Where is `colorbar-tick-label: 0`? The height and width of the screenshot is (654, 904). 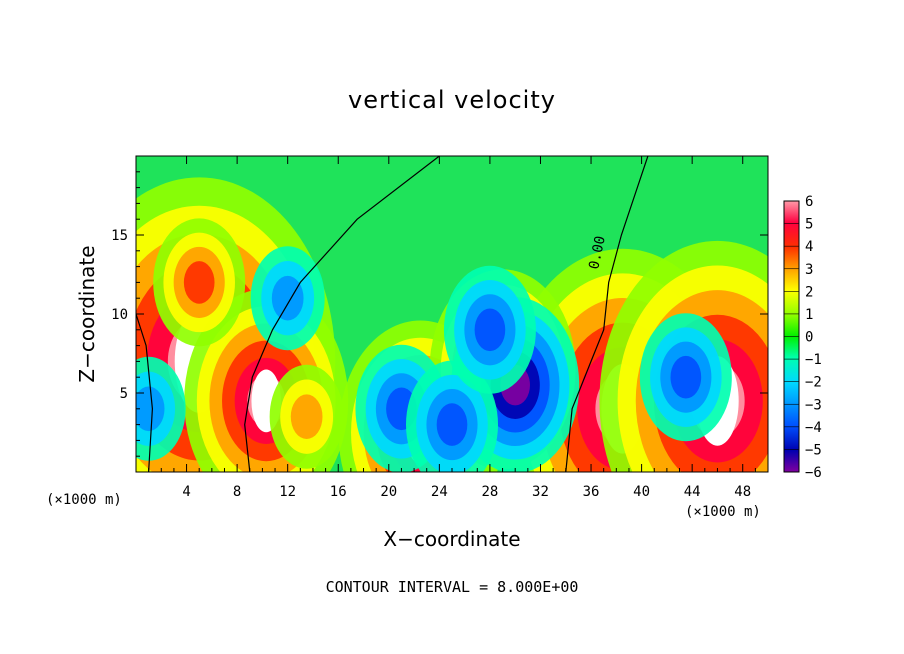 colorbar-tick-label: 0 is located at coordinates (809, 338).